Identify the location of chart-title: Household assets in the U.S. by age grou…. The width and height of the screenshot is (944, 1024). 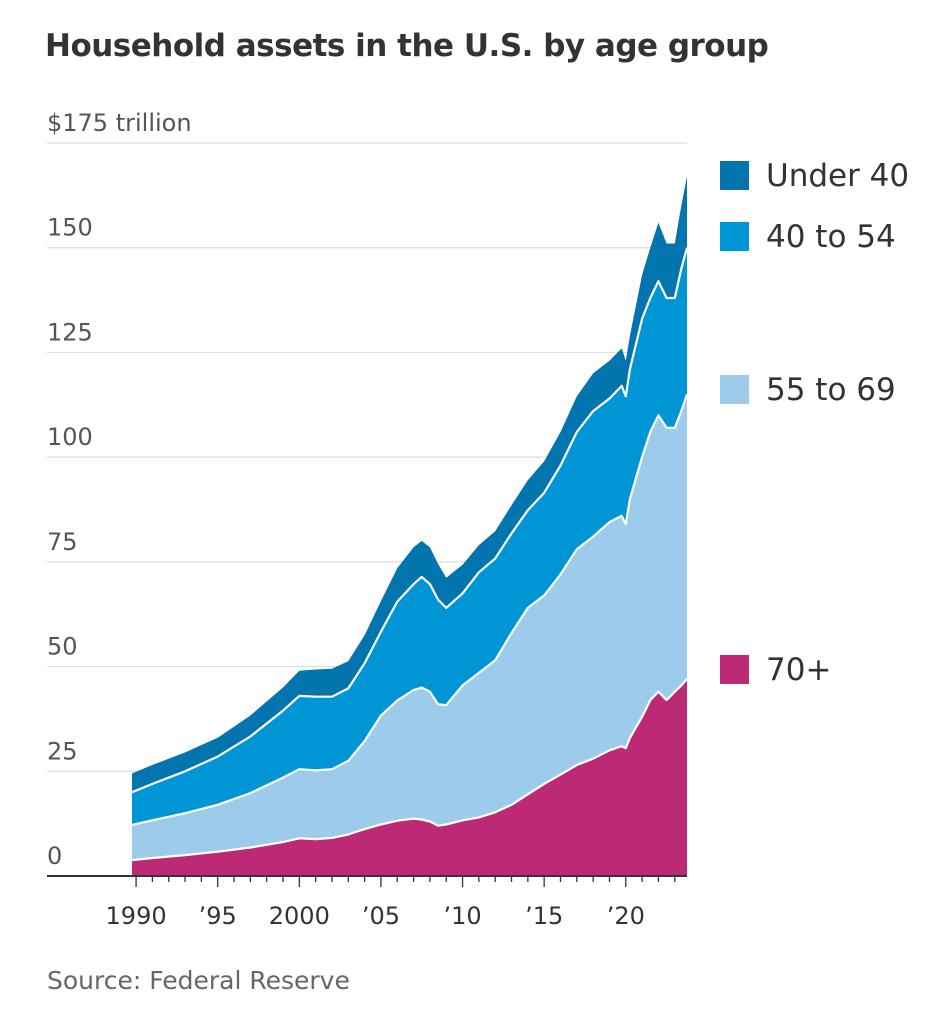
(407, 46).